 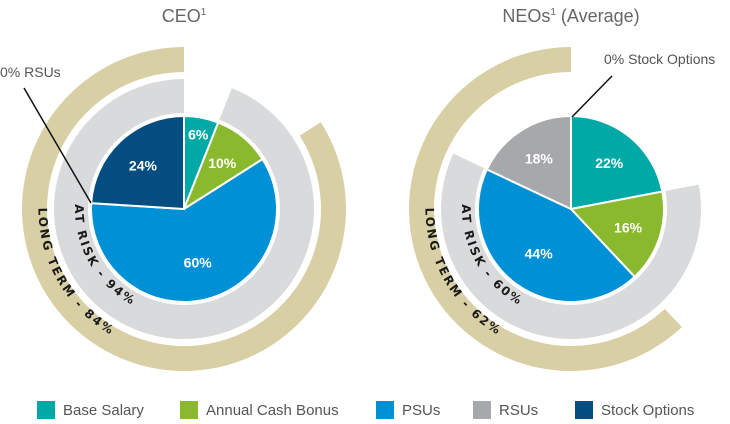 I want to click on legend-label: Annual Cash Bonus, so click(x=272, y=410).